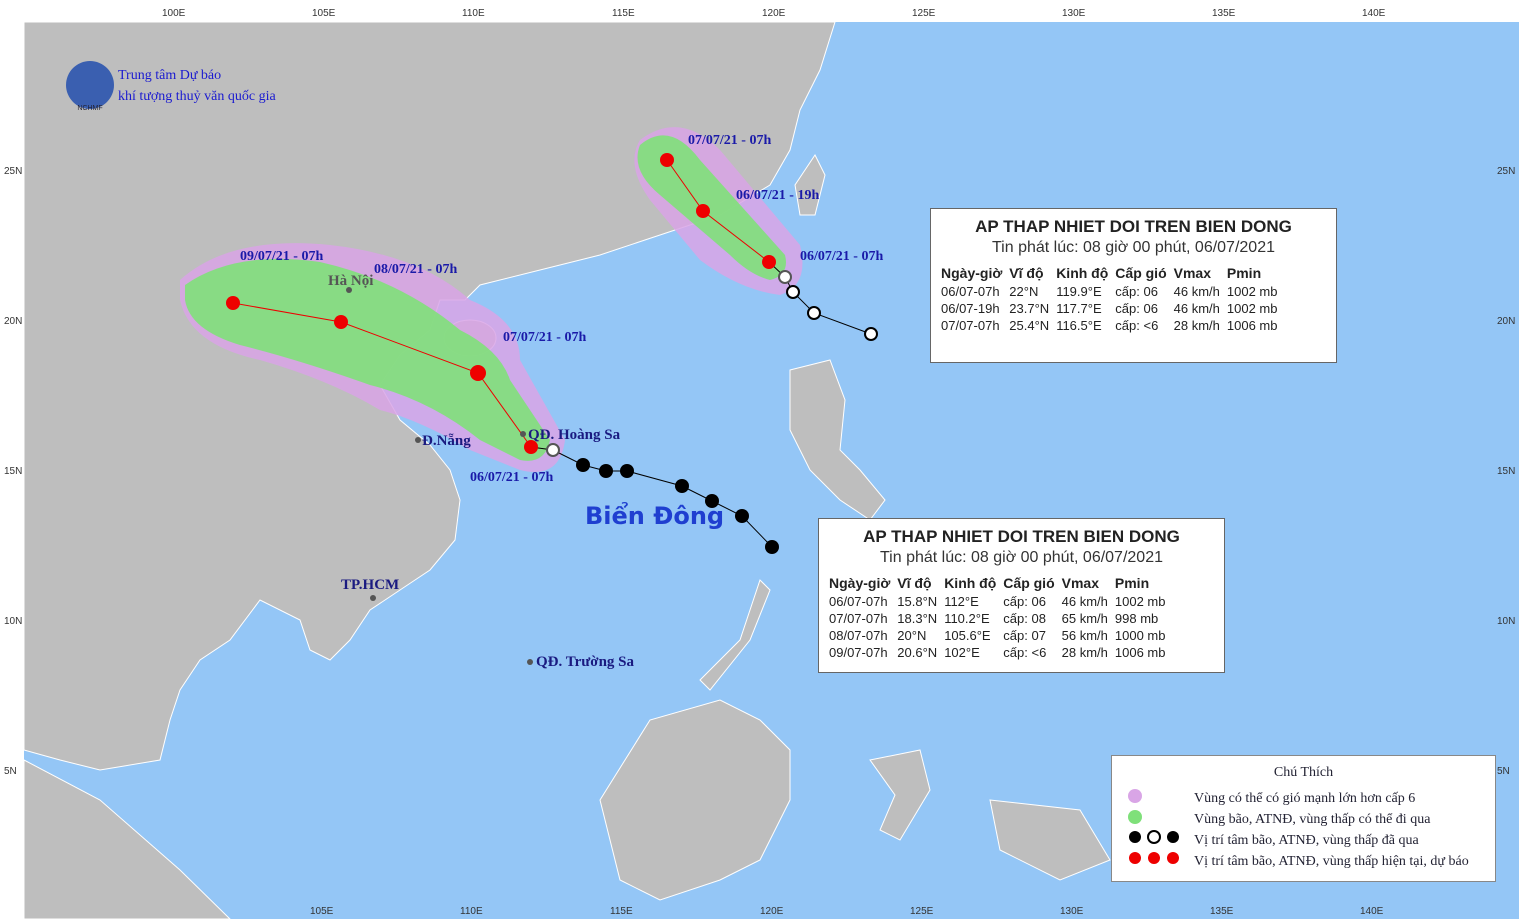 This screenshot has height=919, width=1519. Describe the element at coordinates (1024, 635) in the screenshot. I see `cell: cấp: 07` at that location.